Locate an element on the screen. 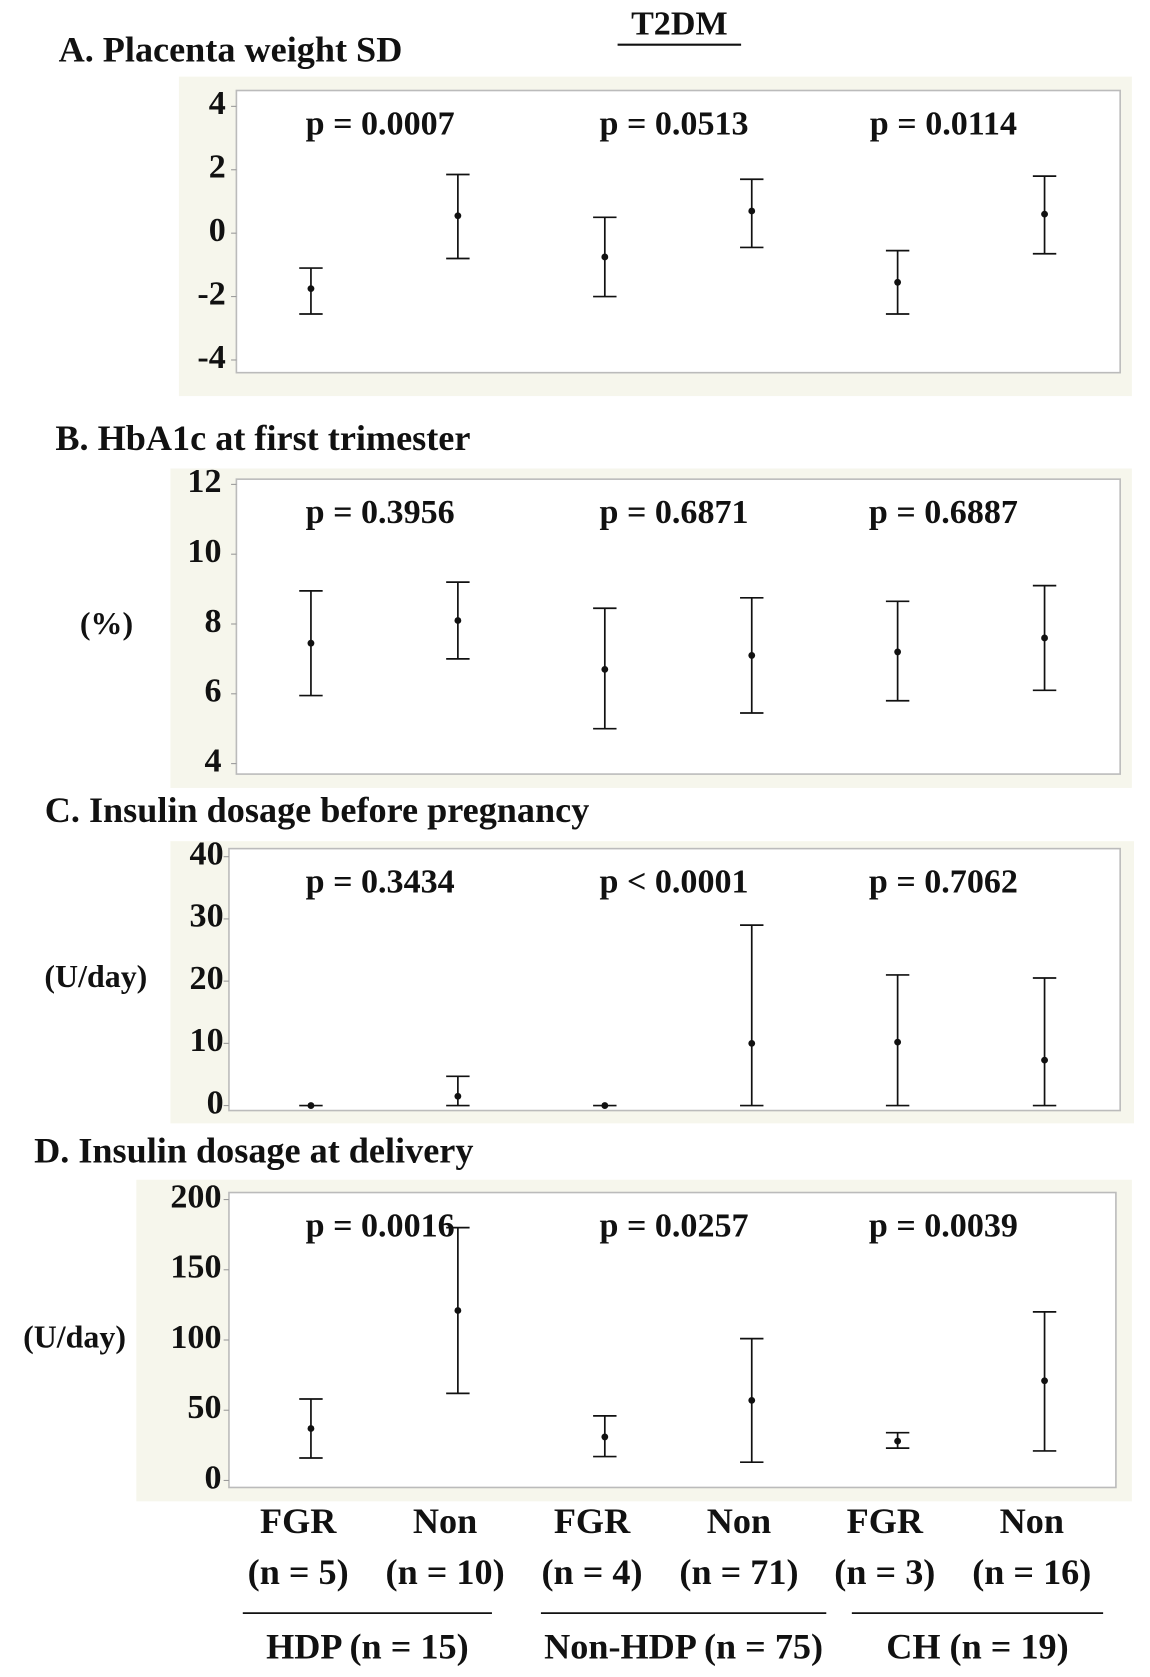 This screenshot has height=1677, width=1150. panel-title: B. HbA1c at first trimester is located at coordinates (262, 438).